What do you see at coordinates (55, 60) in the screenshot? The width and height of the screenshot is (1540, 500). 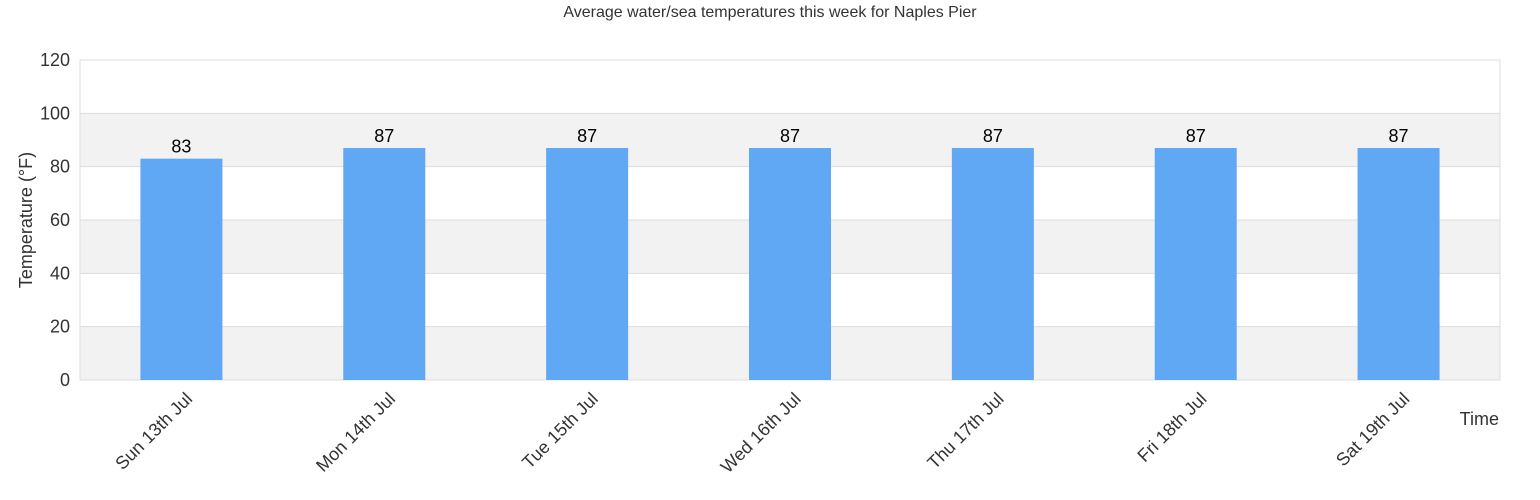 I see `y-tick-label: 120` at bounding box center [55, 60].